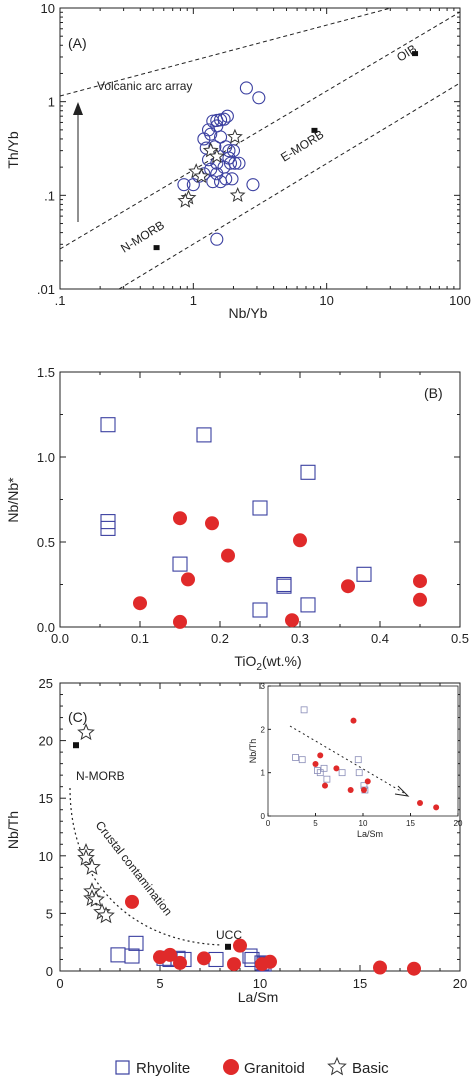 The image size is (474, 1081). I want to click on c-xtick-label: 15, so click(360, 983).